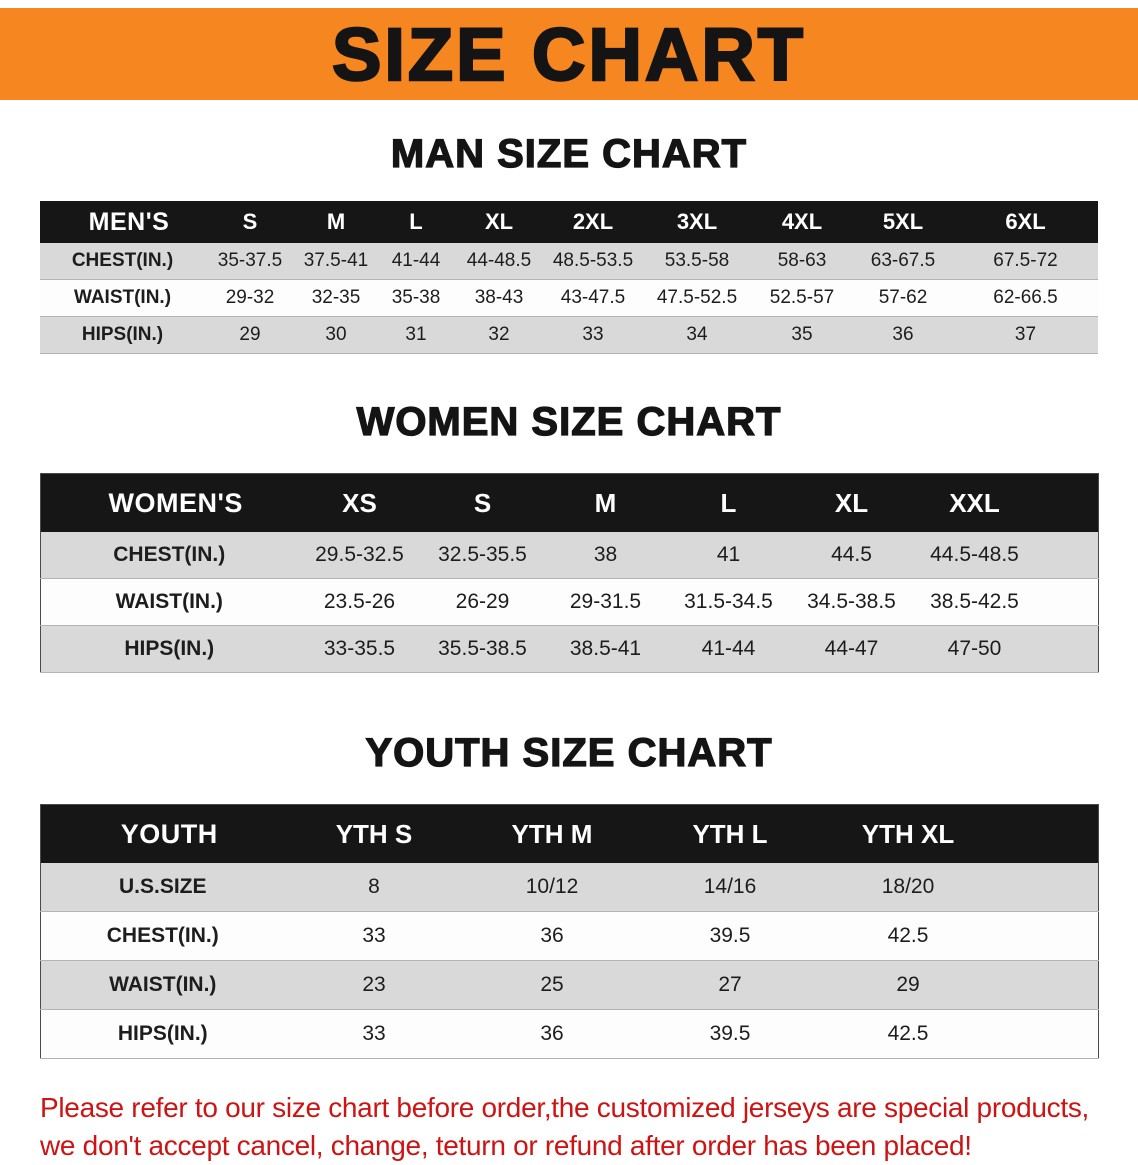 The height and width of the screenshot is (1165, 1138). I want to click on size-value-cell: 44-47, so click(851, 649).